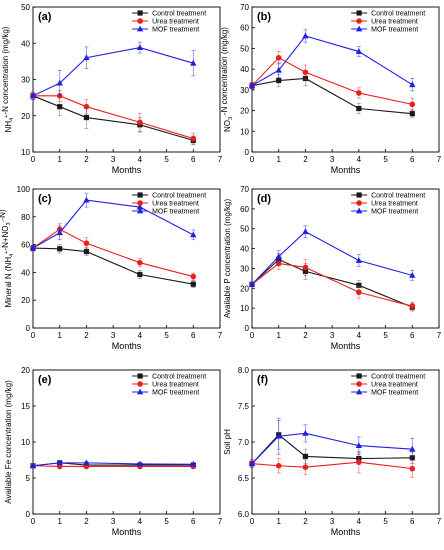 The width and height of the screenshot is (444, 550). What do you see at coordinates (25, 406) in the screenshot?
I see `y-tick-label: 15` at bounding box center [25, 406].